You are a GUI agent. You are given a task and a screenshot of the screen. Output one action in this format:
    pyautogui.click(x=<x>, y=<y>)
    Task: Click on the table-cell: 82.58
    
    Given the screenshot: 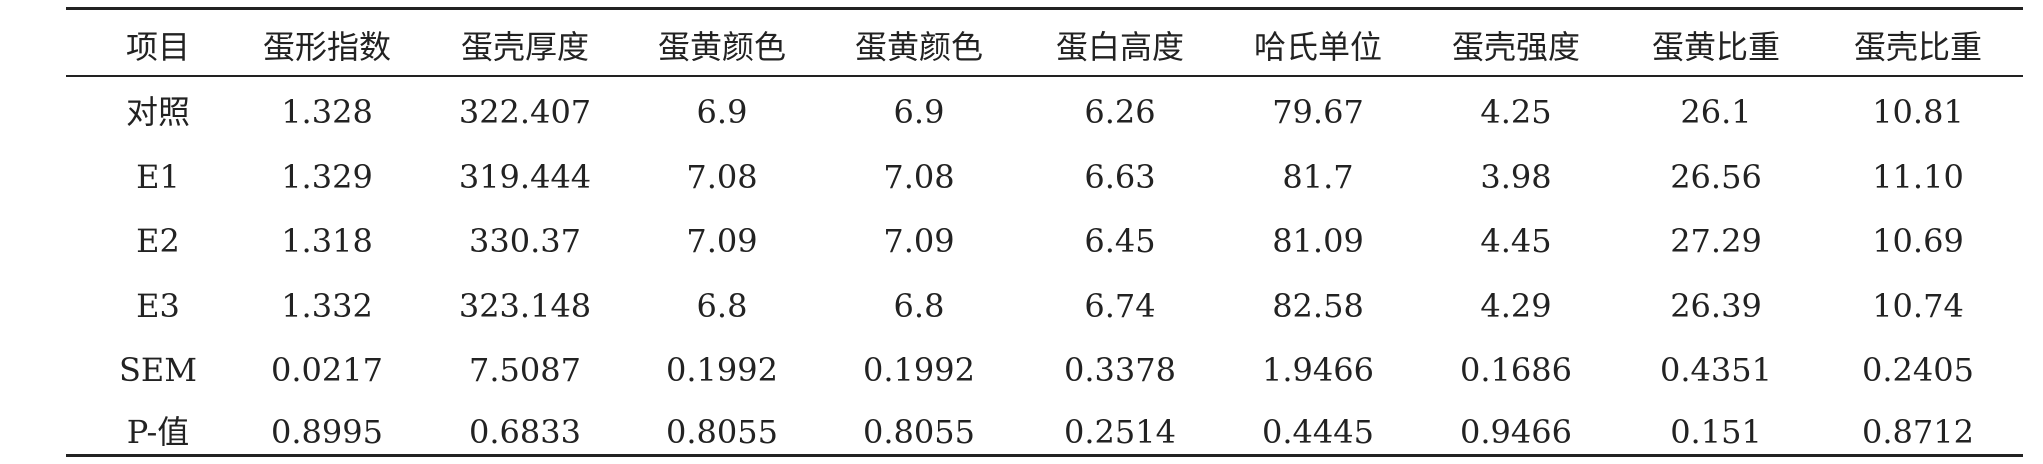 What is the action you would take?
    pyautogui.click(x=1318, y=306)
    